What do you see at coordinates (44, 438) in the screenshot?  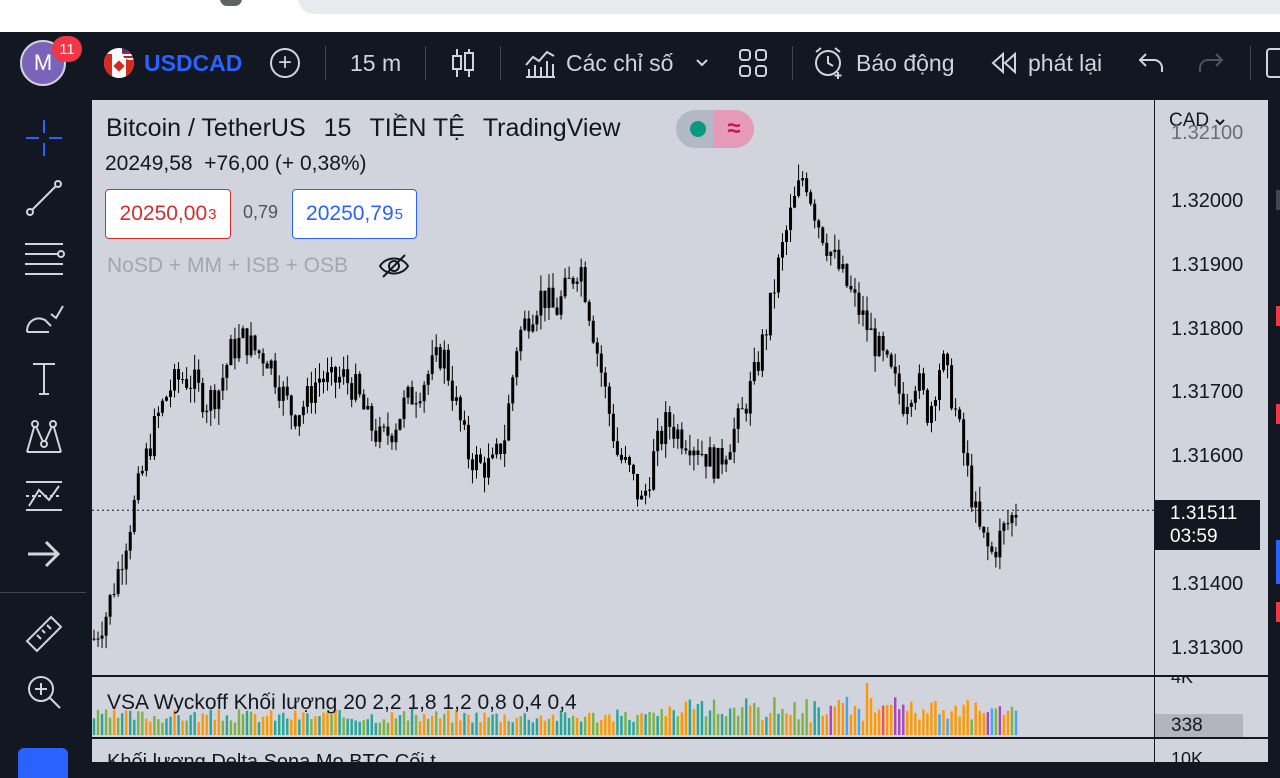 I see `pattern-tool` at bounding box center [44, 438].